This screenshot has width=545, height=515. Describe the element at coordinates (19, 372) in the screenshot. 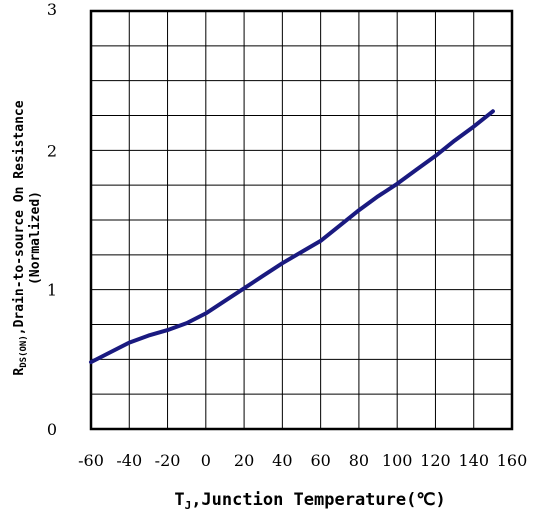

I see `y-axis-title-main: R` at that location.